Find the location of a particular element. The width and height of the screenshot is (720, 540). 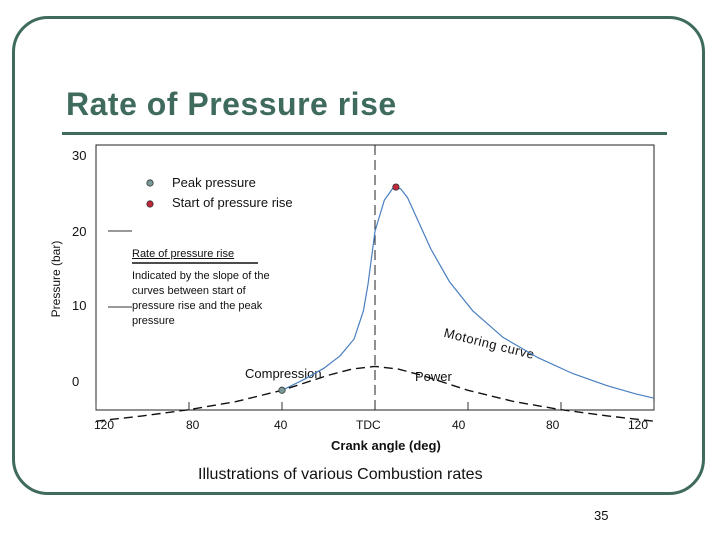

title-underline is located at coordinates (364, 133).